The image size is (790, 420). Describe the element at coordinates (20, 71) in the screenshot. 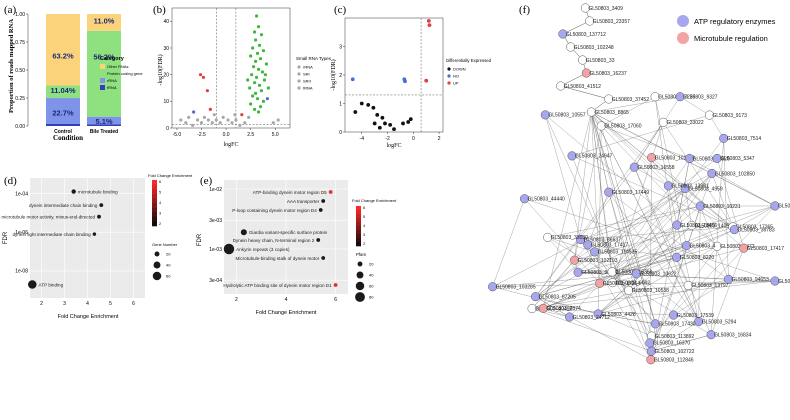

I see `panel-a-ytick-label: 0.50` at that location.